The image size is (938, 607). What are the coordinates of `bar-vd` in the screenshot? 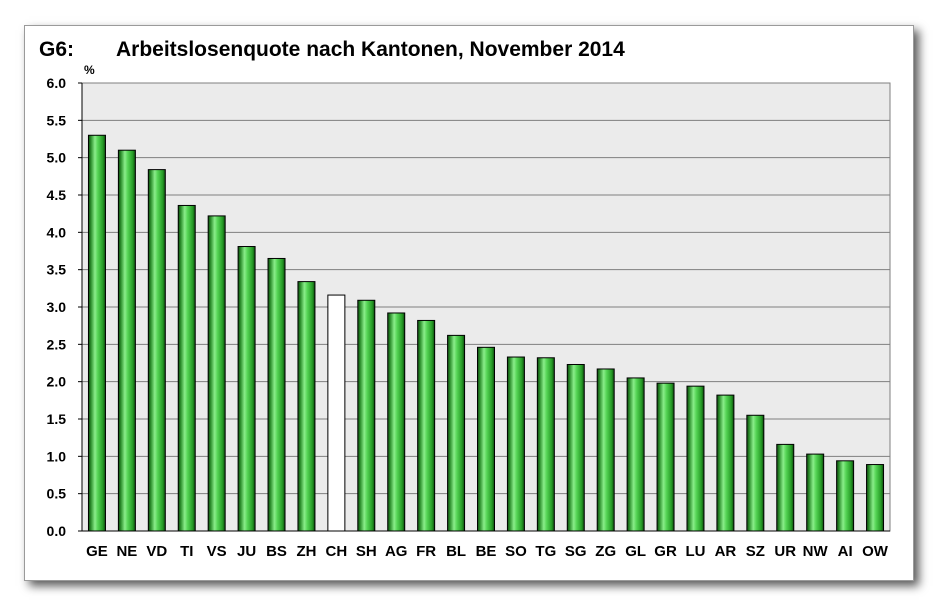 It's located at (156, 350).